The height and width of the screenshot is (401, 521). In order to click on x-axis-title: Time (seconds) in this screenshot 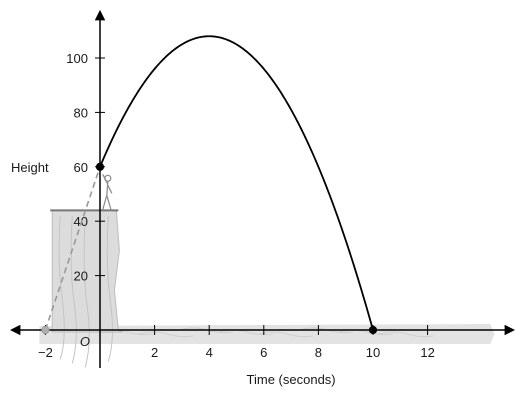, I will do `click(291, 379)`.